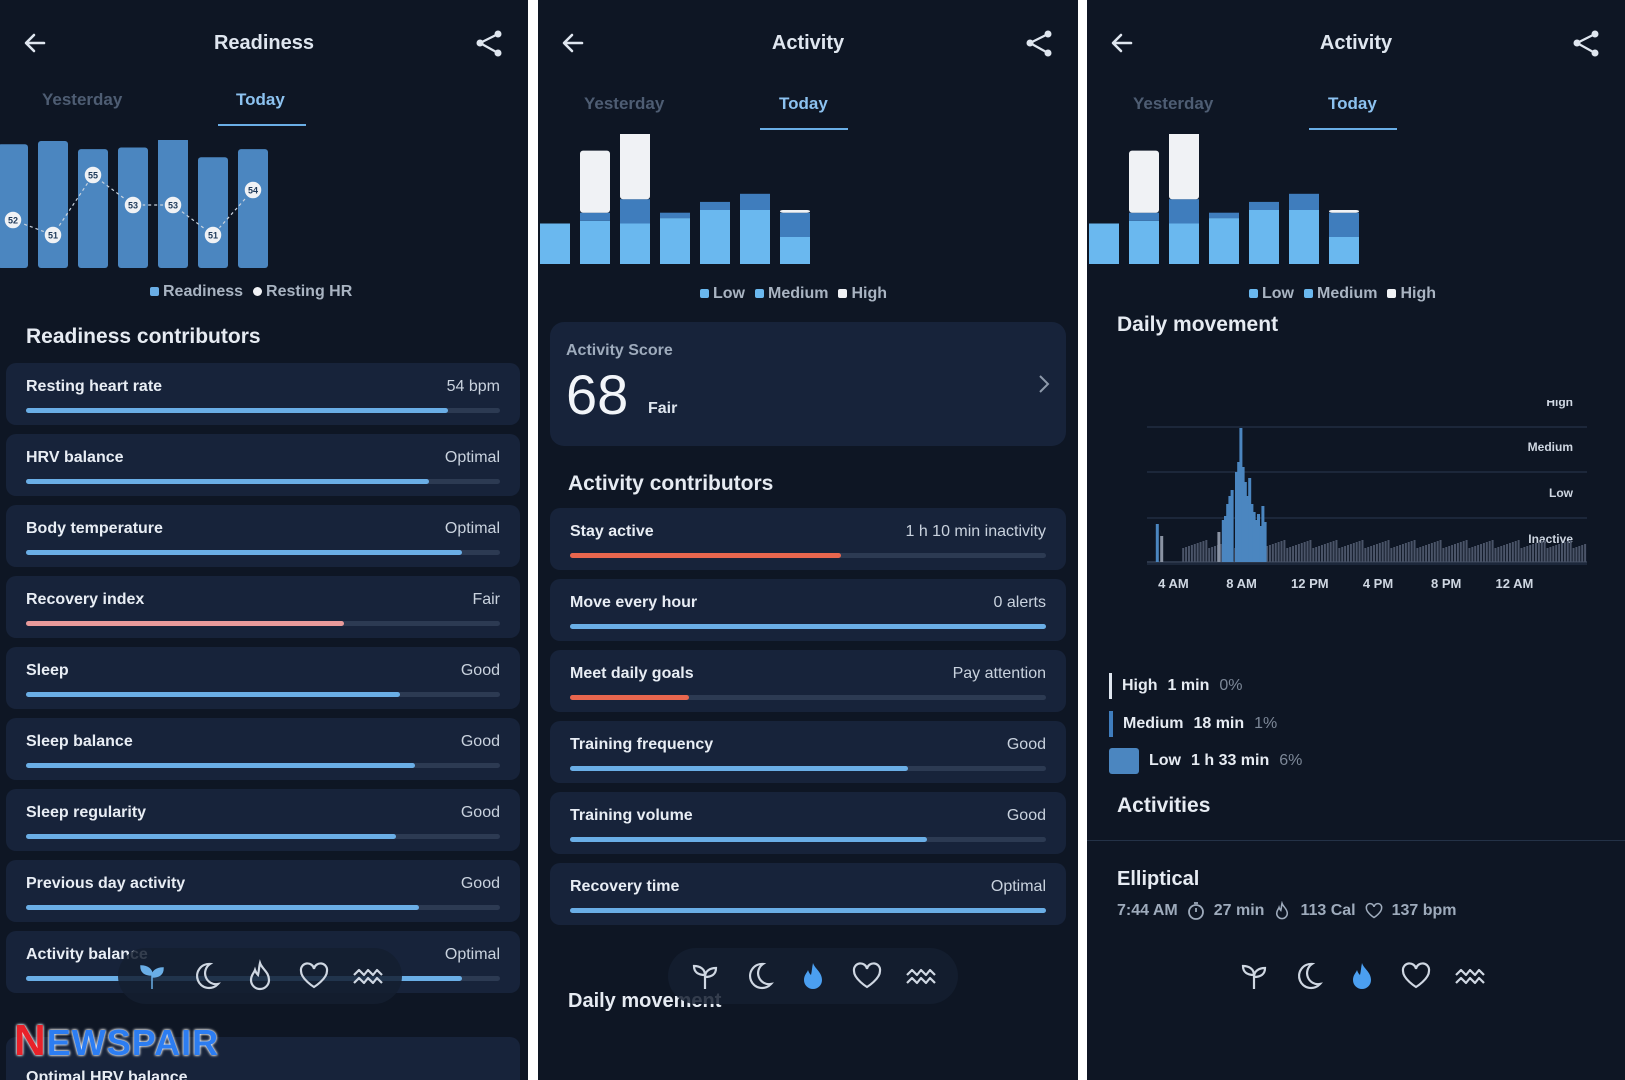 The height and width of the screenshot is (1080, 1625). What do you see at coordinates (263, 891) in the screenshot?
I see `contributor-card: Previous day activity Good` at bounding box center [263, 891].